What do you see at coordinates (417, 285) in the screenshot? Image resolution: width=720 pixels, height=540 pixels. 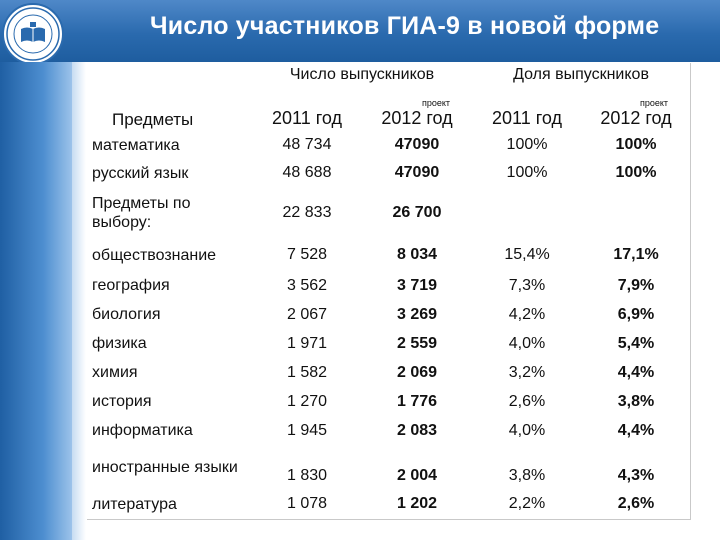 I see `count-2012-cell: 3 719` at bounding box center [417, 285].